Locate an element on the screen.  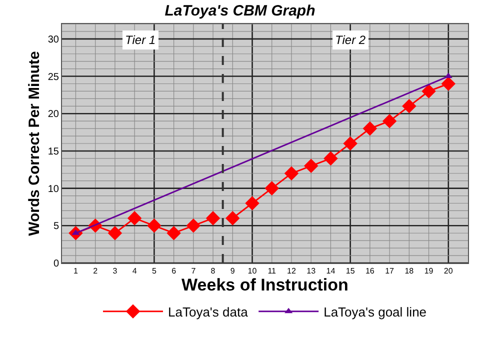
y-tick-label: 15 is located at coordinates (54, 152).